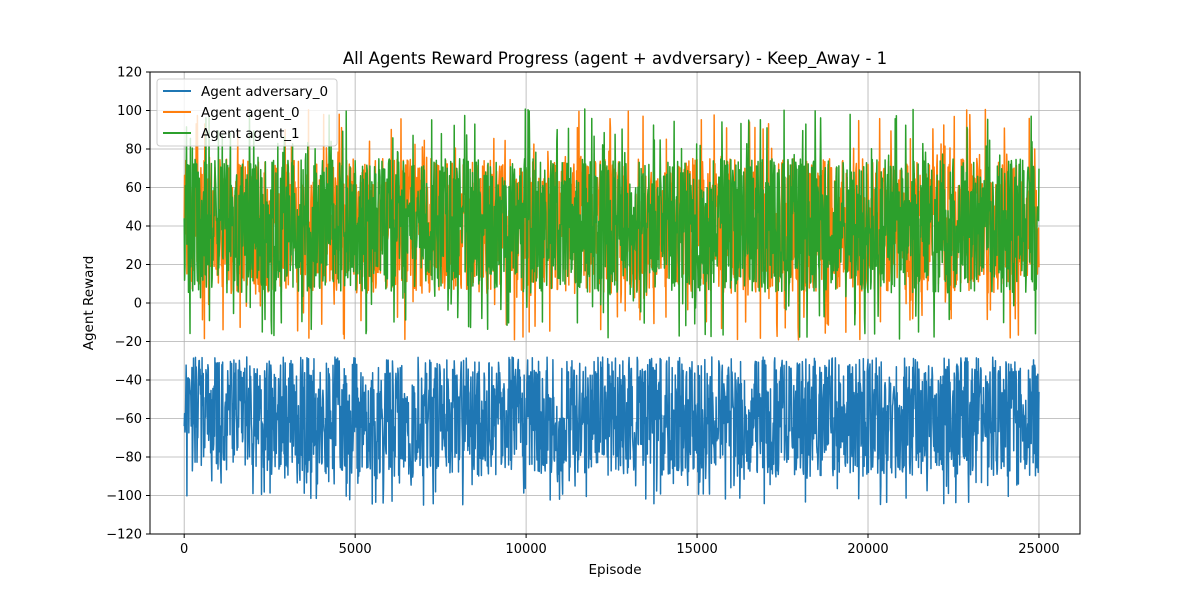 The width and height of the screenshot is (1200, 600). I want to click on y-axis: −120 −100 −80 −60 −40 −20 0 20 40 60 80 100 120, so click(128, 304).